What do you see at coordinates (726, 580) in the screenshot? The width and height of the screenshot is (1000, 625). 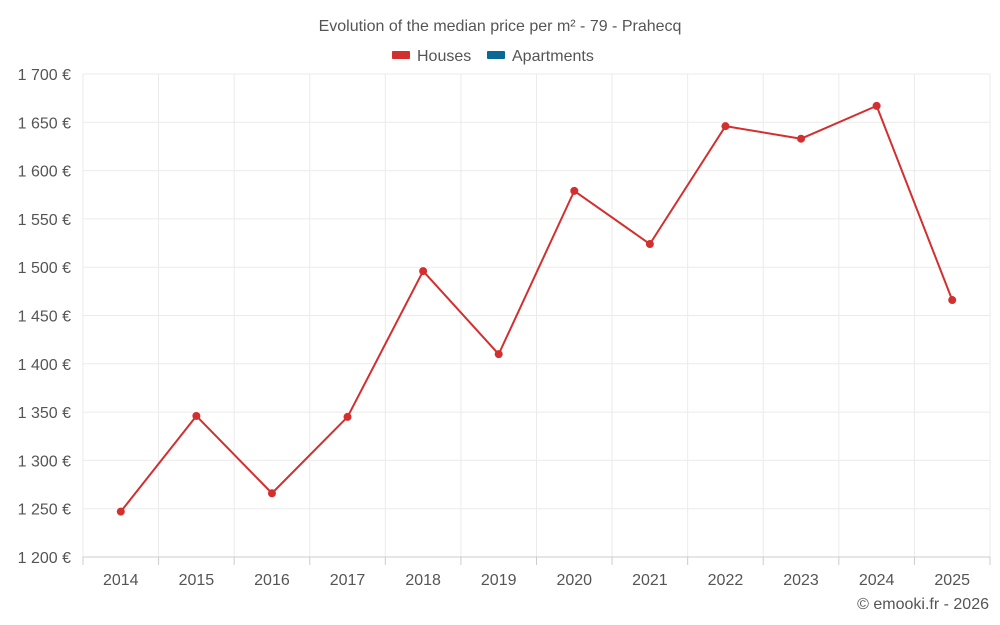 I see `x-tick-label: 2022` at bounding box center [726, 580].